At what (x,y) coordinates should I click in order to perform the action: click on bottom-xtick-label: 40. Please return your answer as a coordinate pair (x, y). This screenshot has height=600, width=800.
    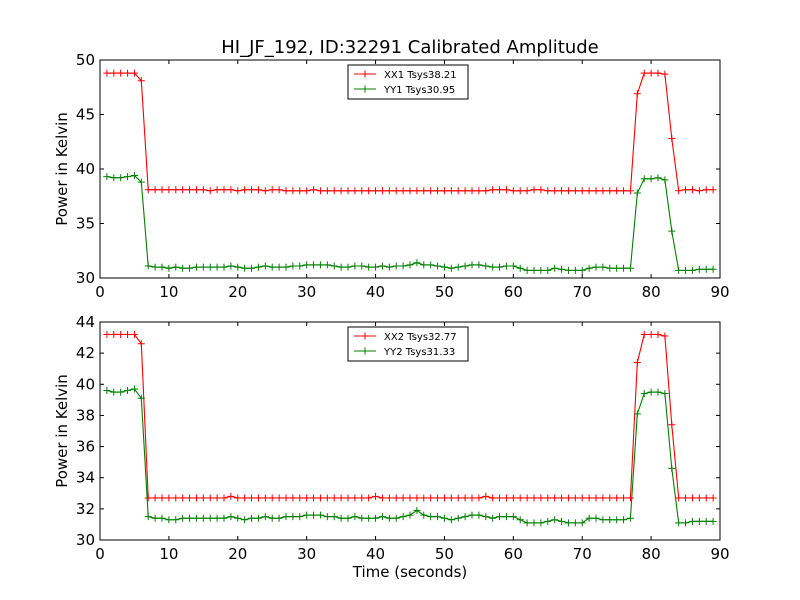
    Looking at the image, I should click on (375, 554).